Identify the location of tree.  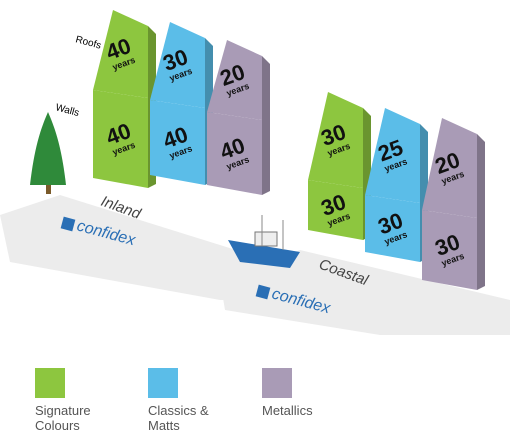
(48, 153).